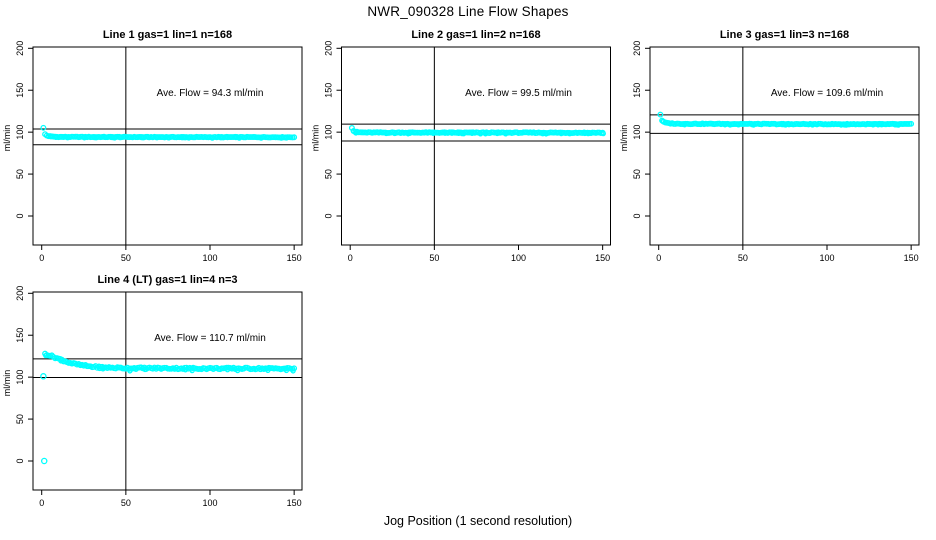  Describe the element at coordinates (210, 338) in the screenshot. I see `ave-flow-annotation: Ave. Flow = 110.7 ml/min` at that location.